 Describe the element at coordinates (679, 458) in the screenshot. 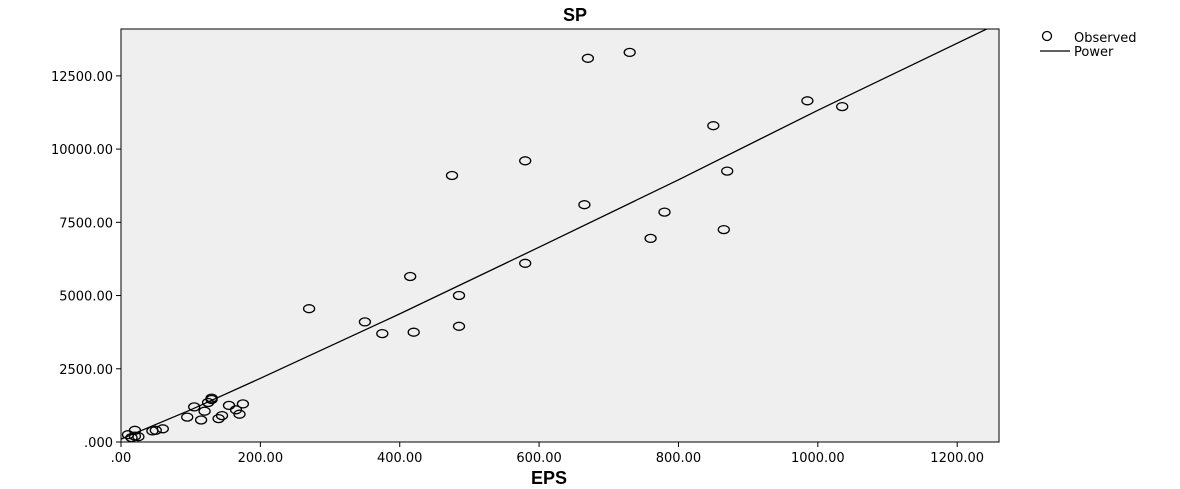

I see `x-tick-label: 800.00` at that location.